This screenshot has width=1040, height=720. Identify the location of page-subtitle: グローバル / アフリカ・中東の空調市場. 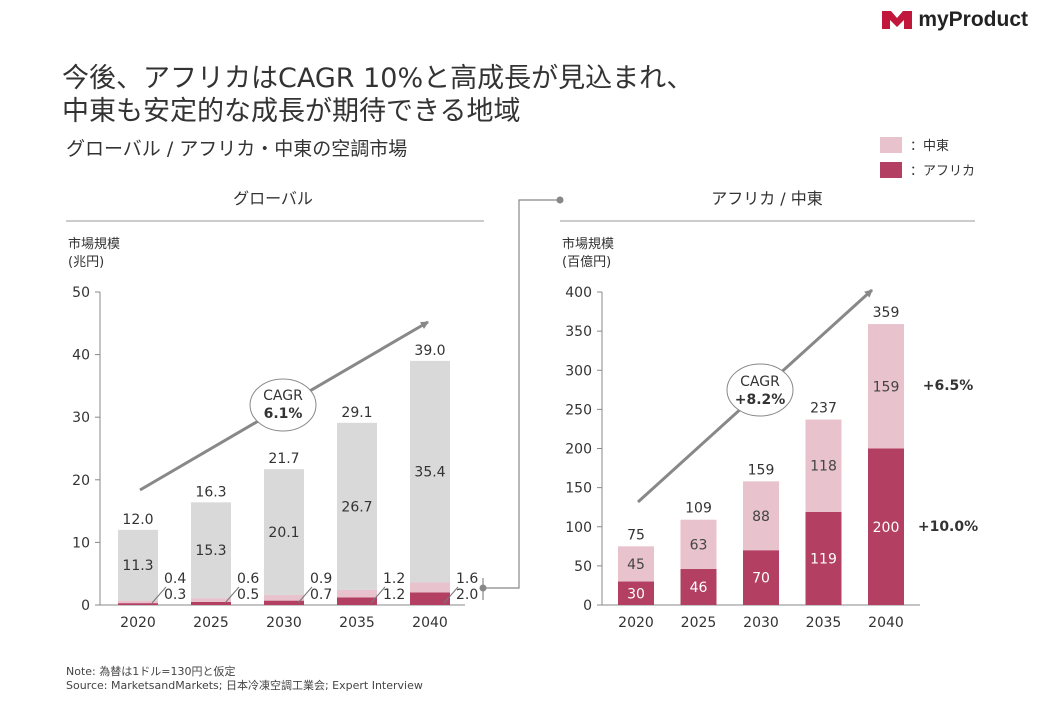
(237, 149).